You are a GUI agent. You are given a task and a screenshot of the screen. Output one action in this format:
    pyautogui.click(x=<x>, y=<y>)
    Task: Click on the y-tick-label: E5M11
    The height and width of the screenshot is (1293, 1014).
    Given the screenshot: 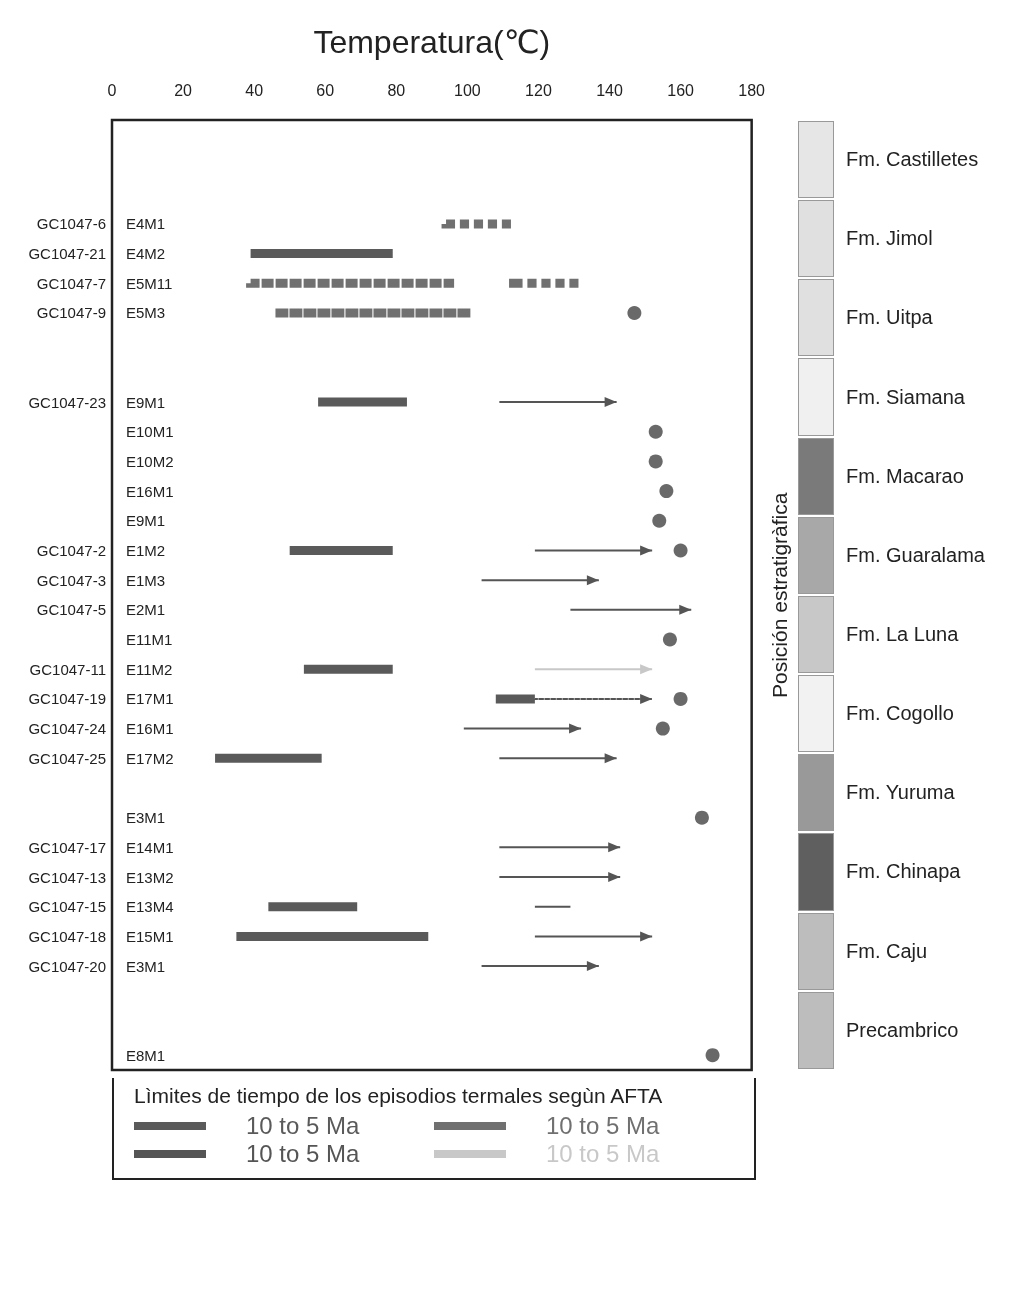 What is the action you would take?
    pyautogui.click(x=149, y=283)
    